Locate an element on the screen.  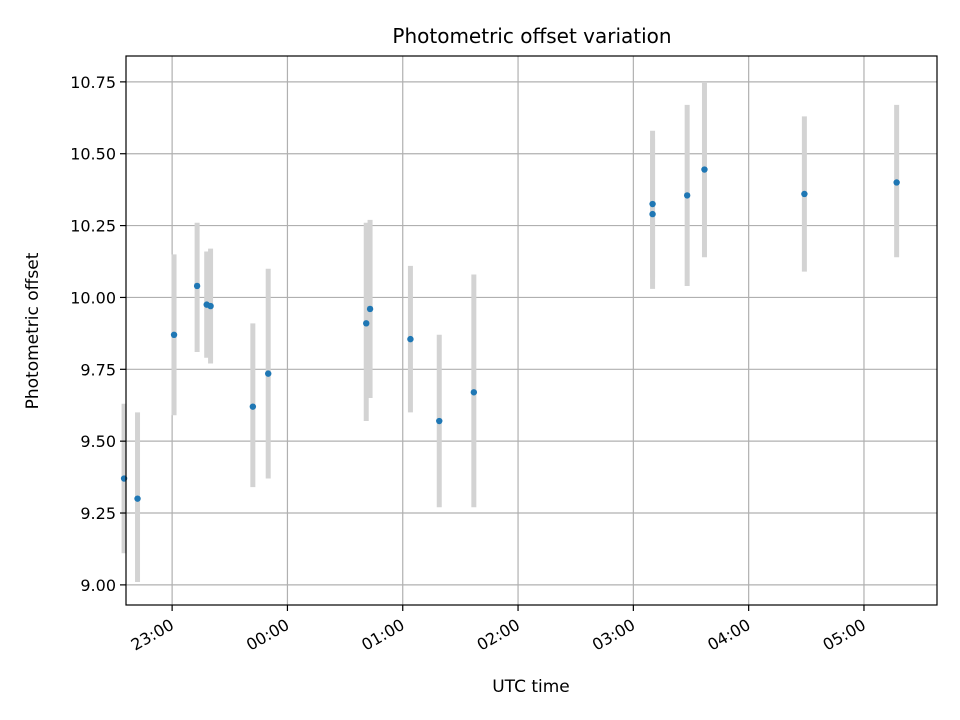
y-axis-label: Photometric offset is located at coordinates (33, 330).